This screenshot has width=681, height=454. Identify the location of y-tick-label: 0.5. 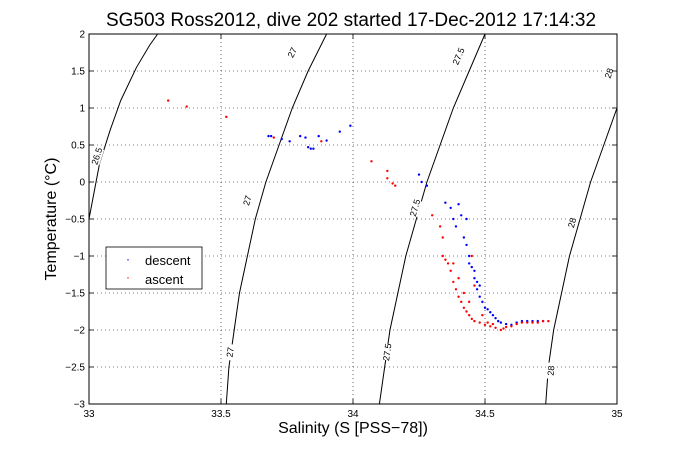
(78, 146).